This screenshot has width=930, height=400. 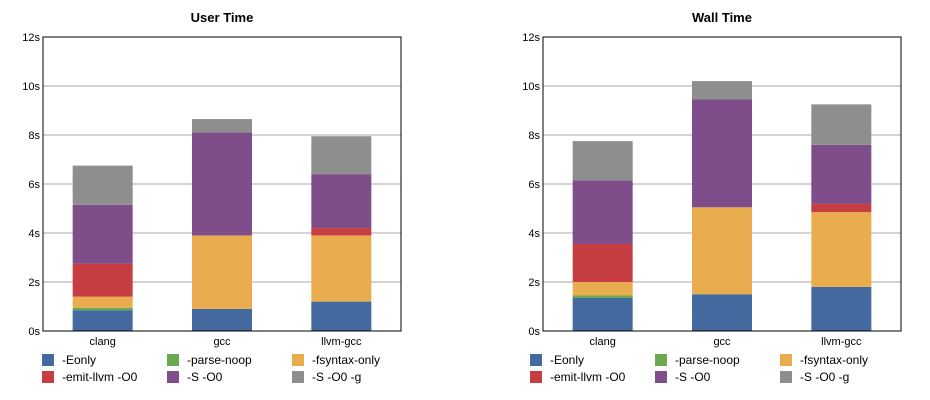 What do you see at coordinates (222, 17) in the screenshot?
I see `chart-title: User Time` at bounding box center [222, 17].